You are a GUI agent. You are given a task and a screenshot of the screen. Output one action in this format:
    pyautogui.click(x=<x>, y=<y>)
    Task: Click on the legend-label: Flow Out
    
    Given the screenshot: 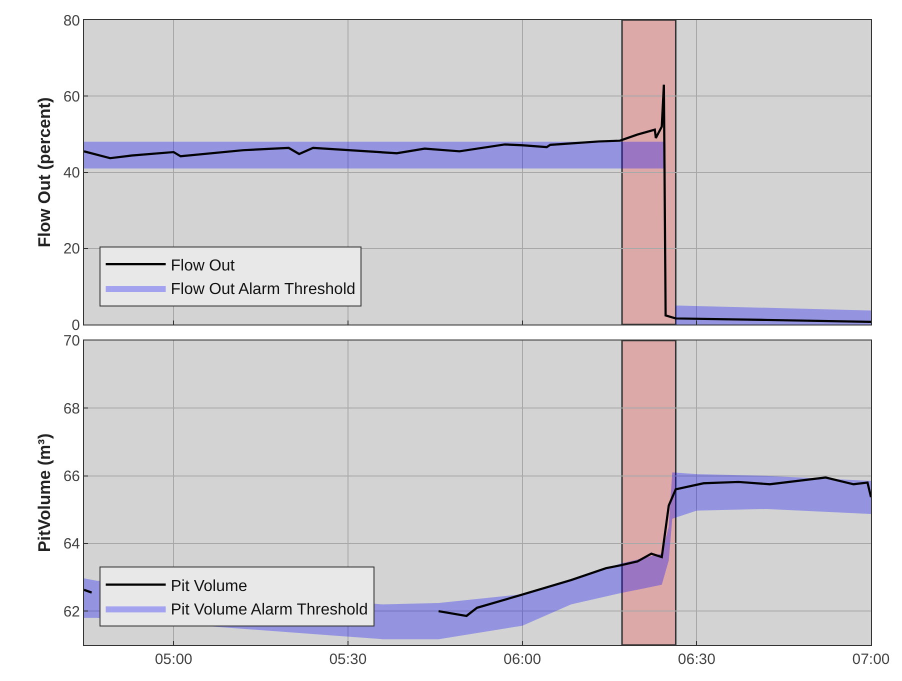 What is the action you would take?
    pyautogui.click(x=203, y=265)
    